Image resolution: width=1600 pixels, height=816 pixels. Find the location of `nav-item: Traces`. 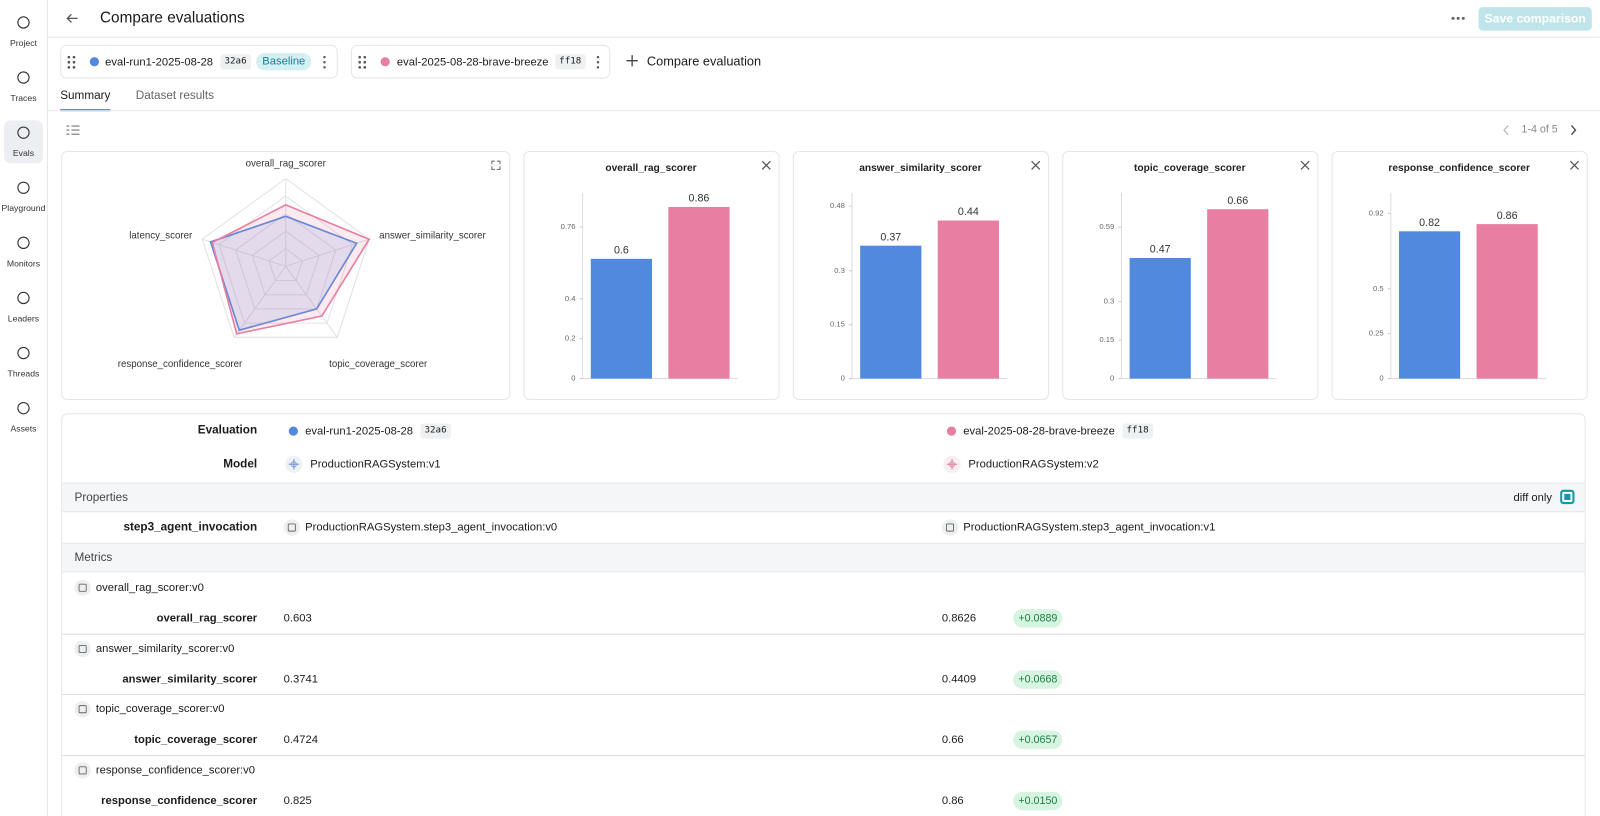

nav-item: Traces is located at coordinates (23, 86).